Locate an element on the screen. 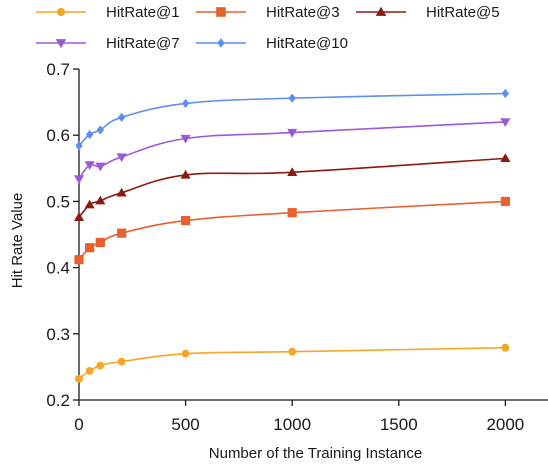 This screenshot has height=466, width=548. legend-item: HitRate@7 is located at coordinates (108, 43).